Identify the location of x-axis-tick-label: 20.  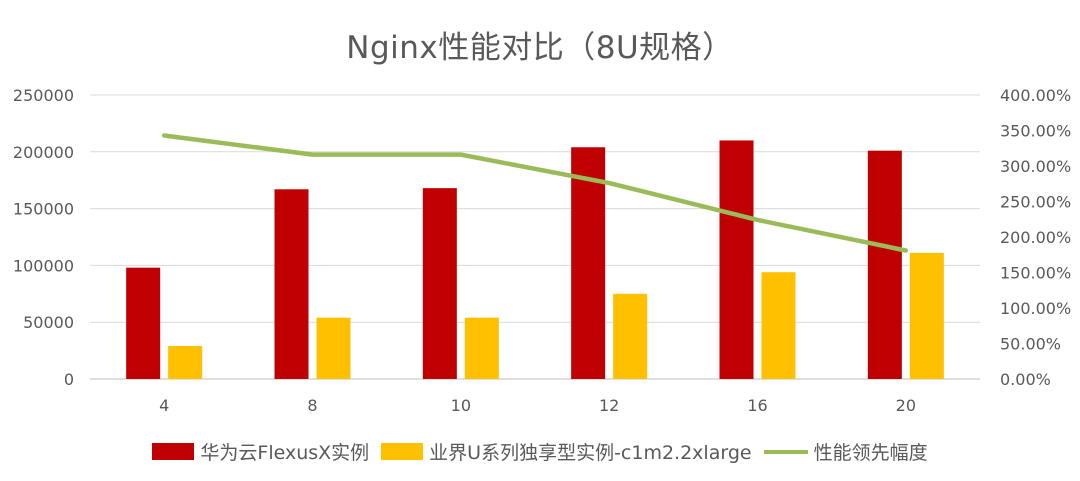
(906, 405).